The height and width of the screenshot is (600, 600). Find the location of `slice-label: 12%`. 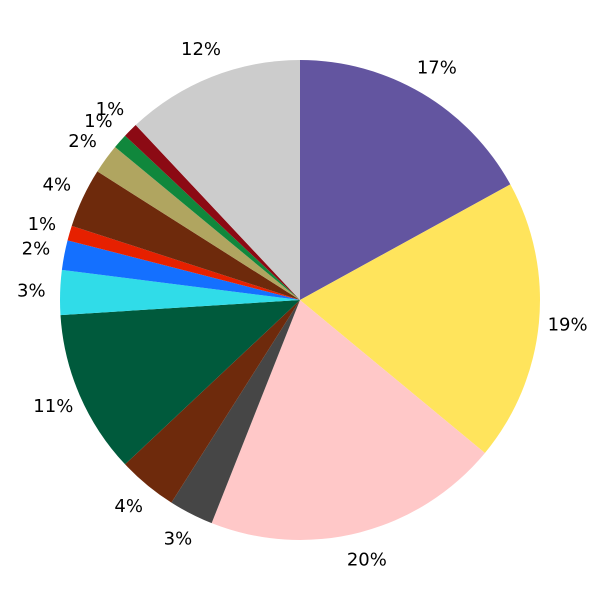

slice-label: 12% is located at coordinates (201, 49).